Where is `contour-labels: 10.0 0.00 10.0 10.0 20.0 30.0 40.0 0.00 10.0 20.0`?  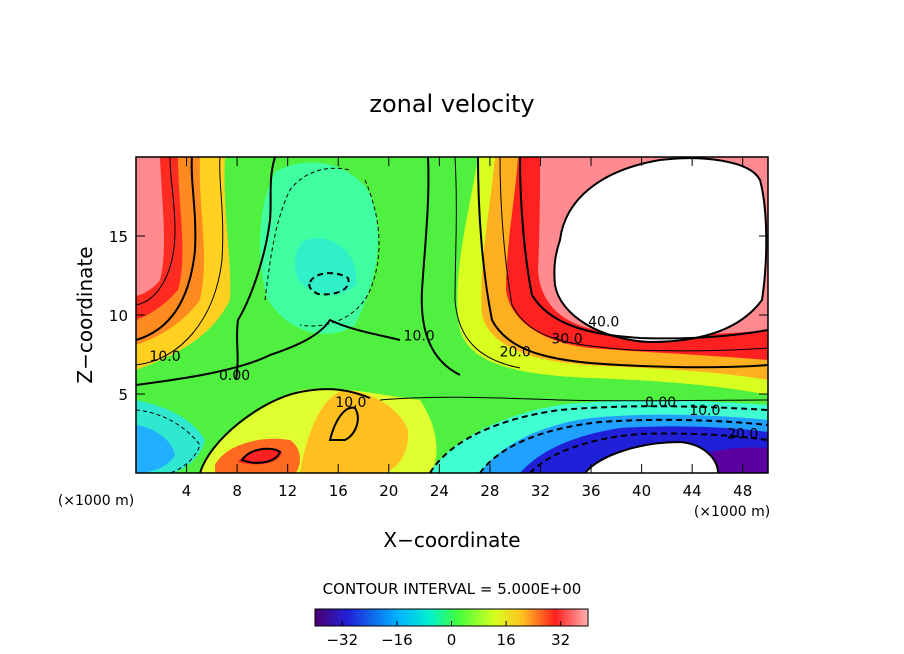
contour-labels: 10.0 0.00 10.0 10.0 20.0 30.0 40.0 0.00 10.0 20.0 is located at coordinates (453, 378).